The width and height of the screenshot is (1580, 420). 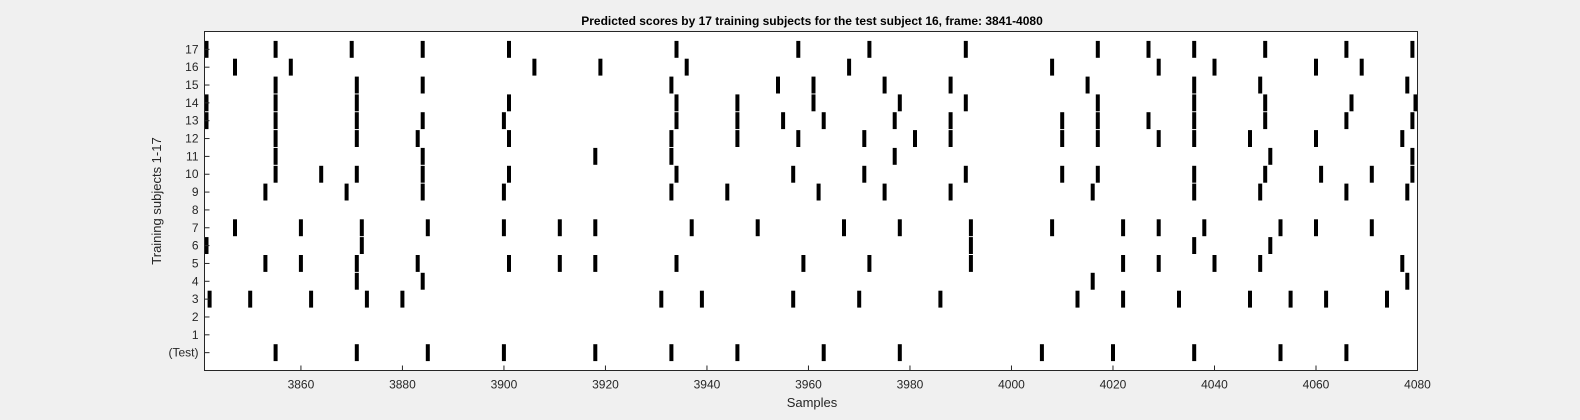 I want to click on y-tick-label-13: 13, so click(x=192, y=121).